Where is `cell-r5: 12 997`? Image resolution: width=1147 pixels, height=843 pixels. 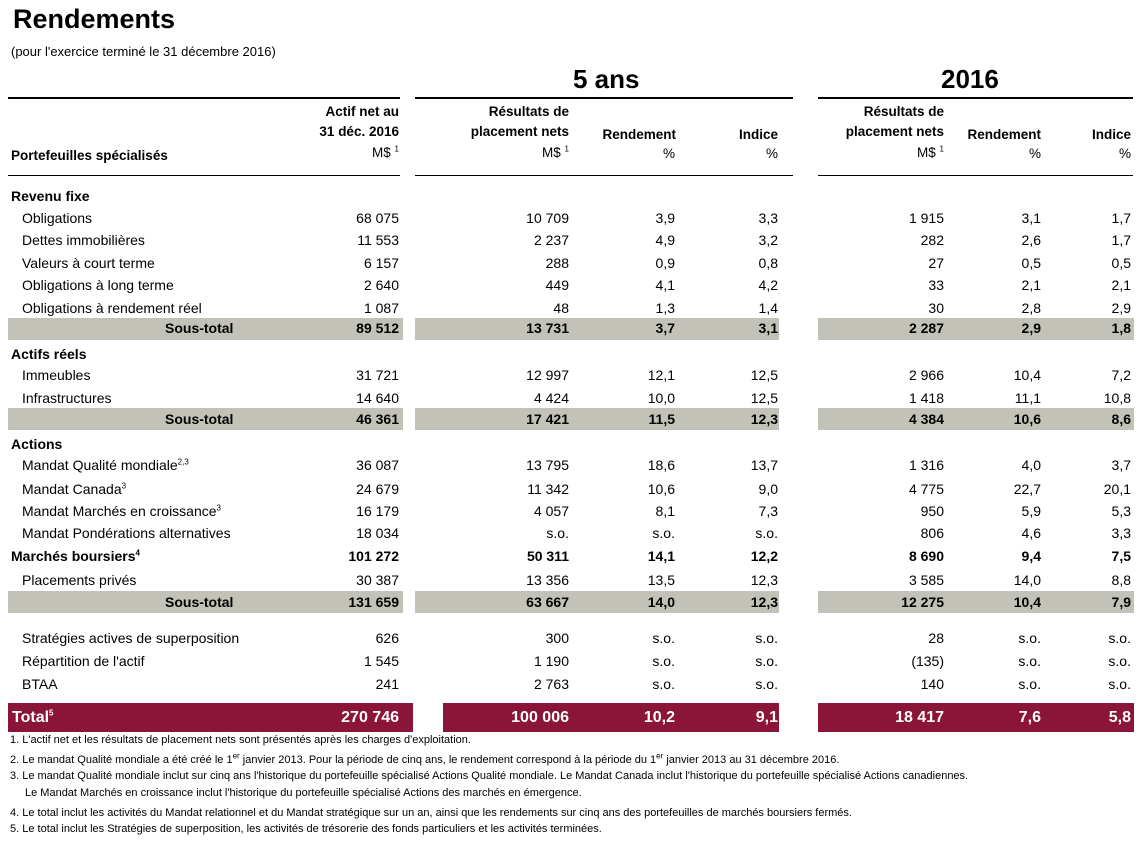
cell-r5: 12 997 is located at coordinates (547, 375).